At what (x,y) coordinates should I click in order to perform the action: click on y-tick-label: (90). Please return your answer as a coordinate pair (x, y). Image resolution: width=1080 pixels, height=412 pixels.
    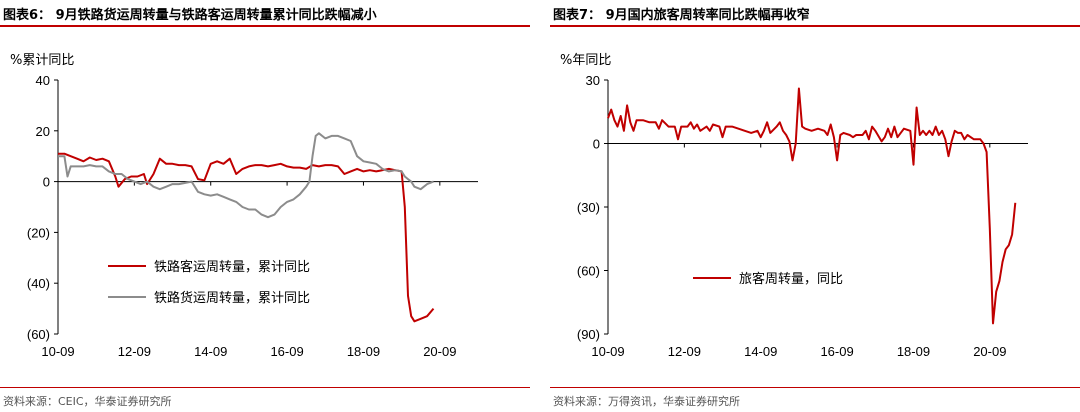
    Looking at the image, I should click on (588, 334).